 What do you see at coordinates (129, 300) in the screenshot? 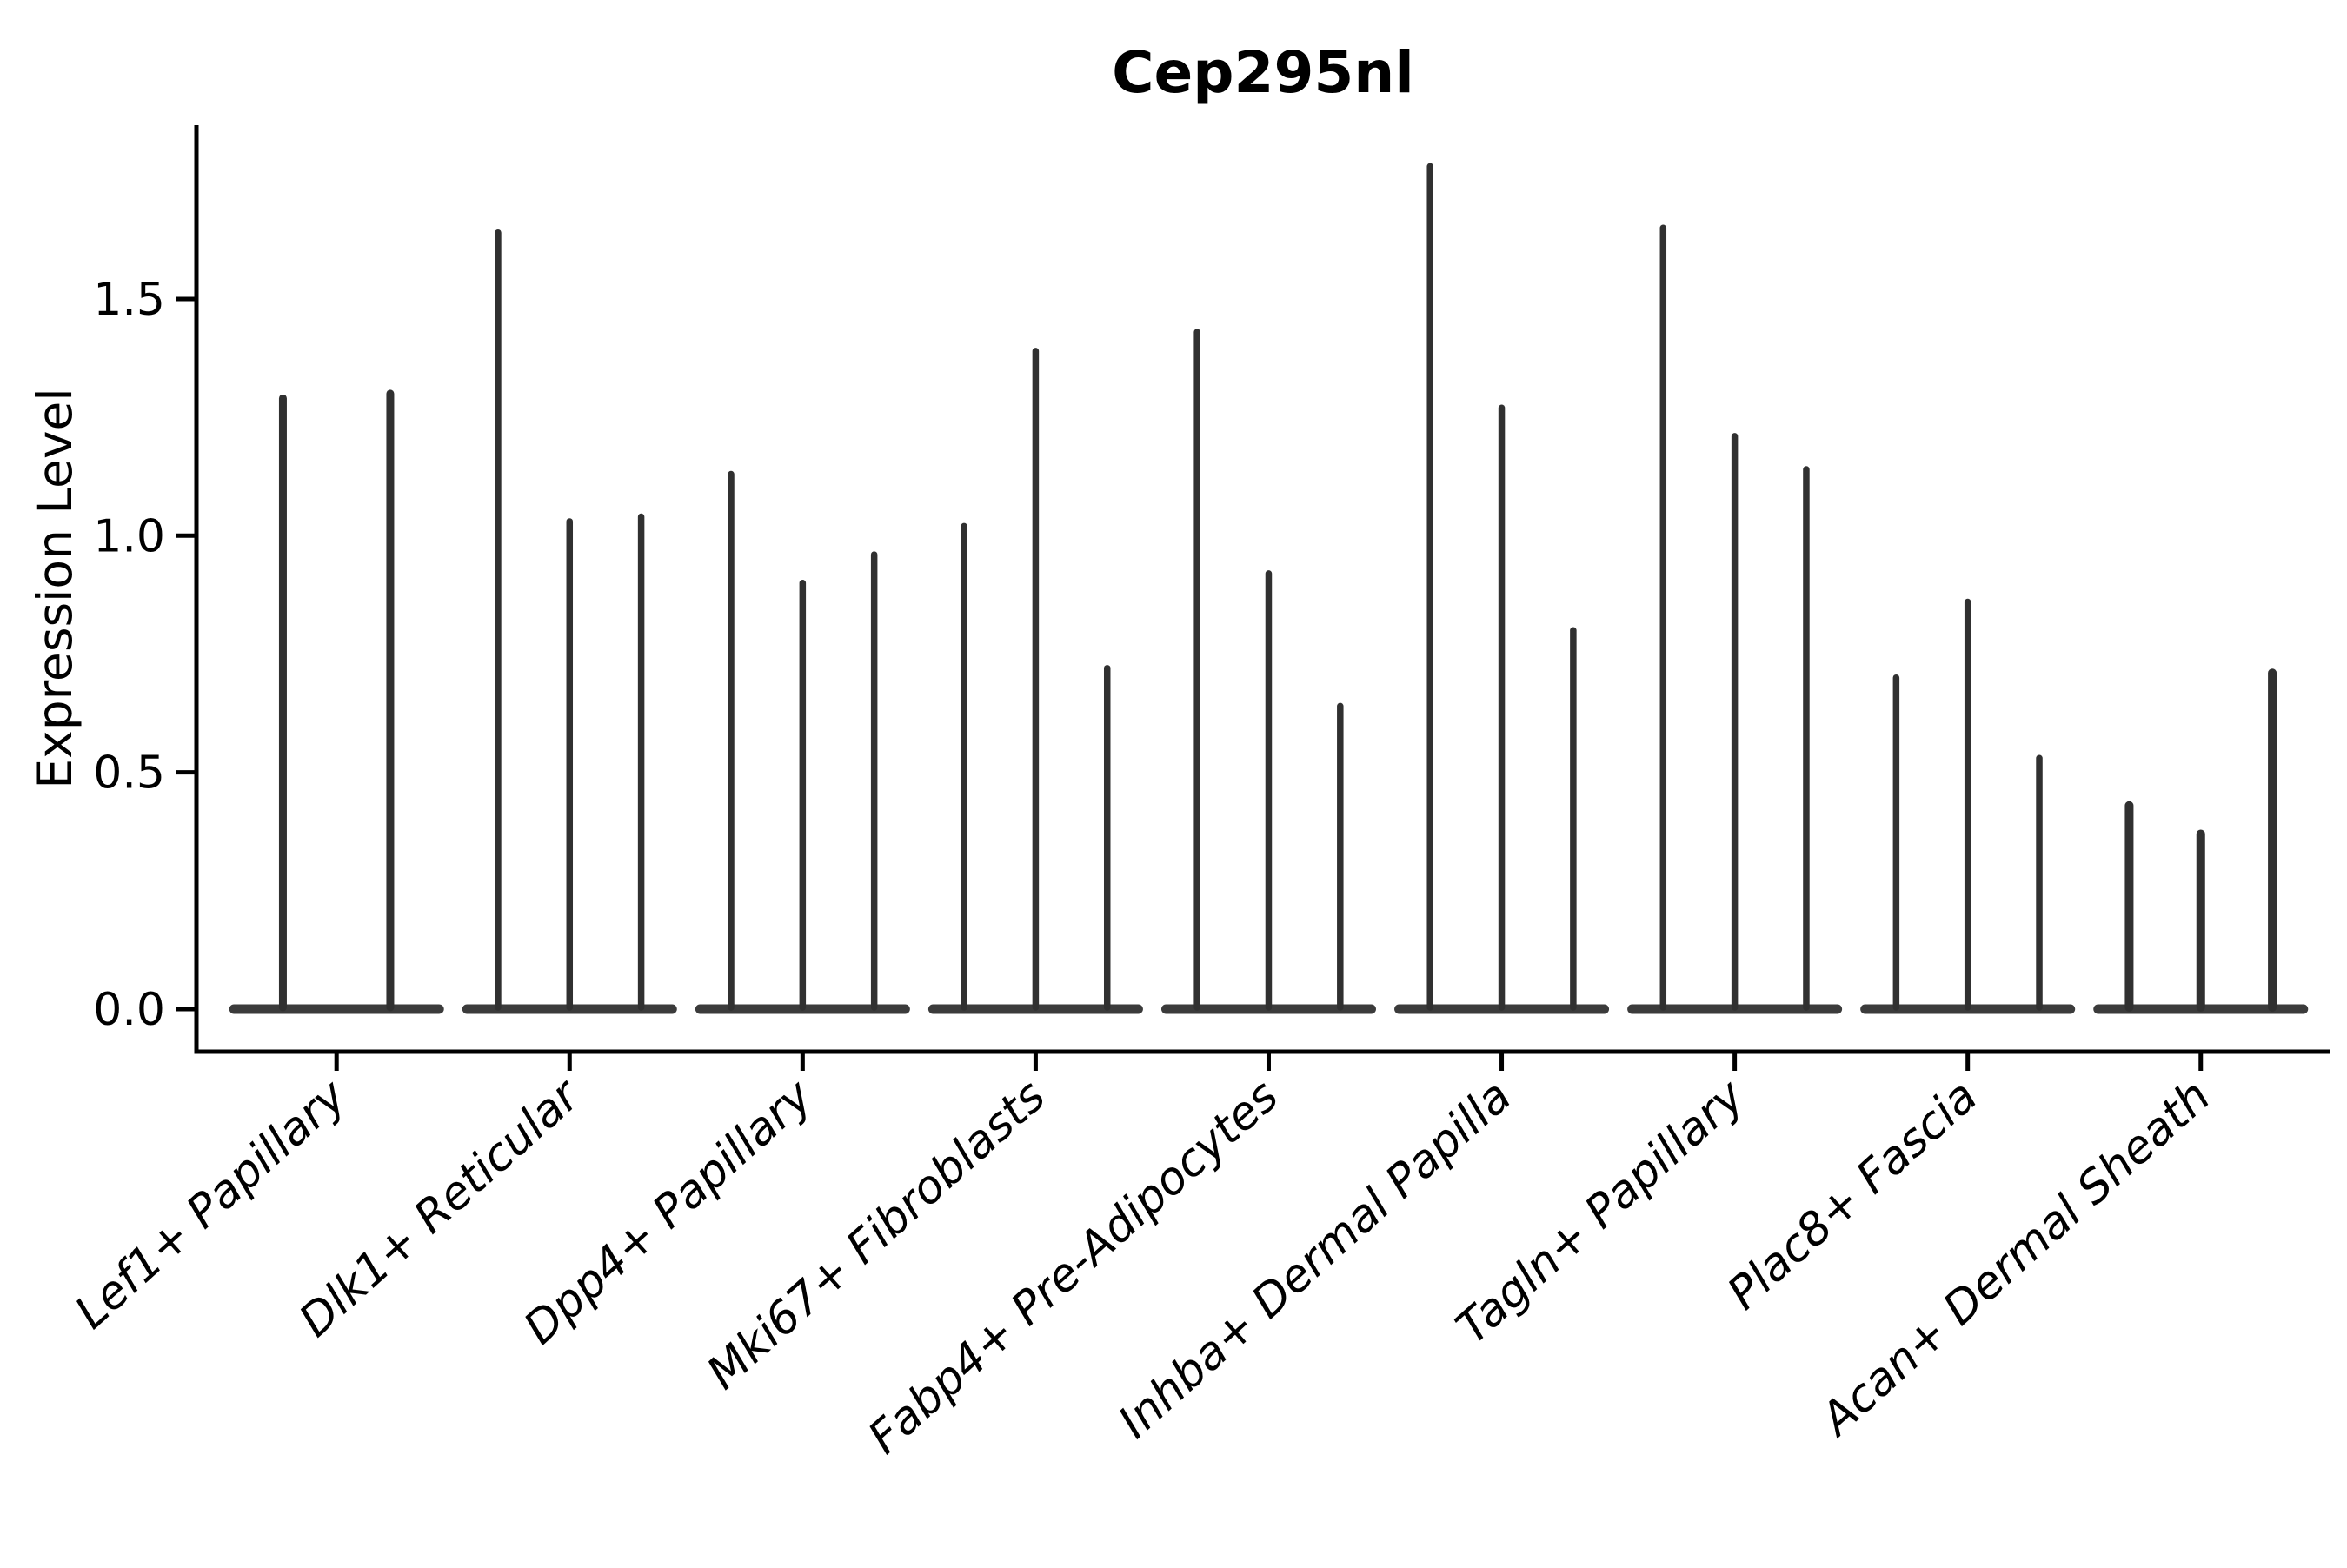
I see `y-tick-label: 1.5` at bounding box center [129, 300].